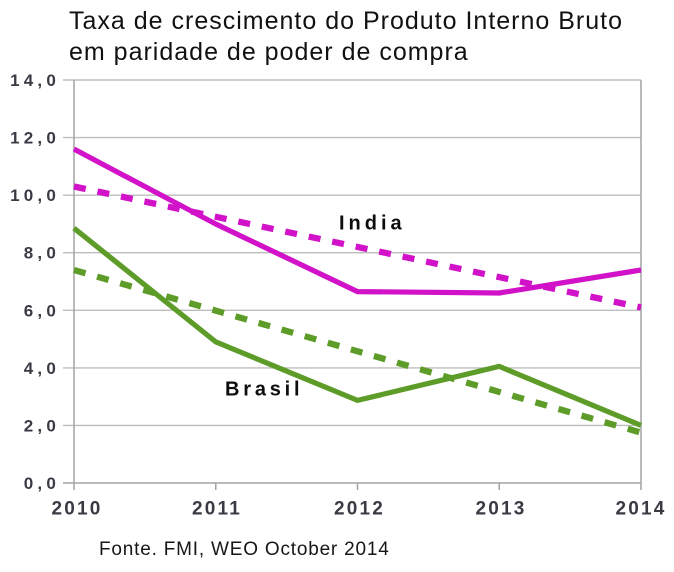  What do you see at coordinates (264, 390) in the screenshot?
I see `svg-text: Brasil` at bounding box center [264, 390].